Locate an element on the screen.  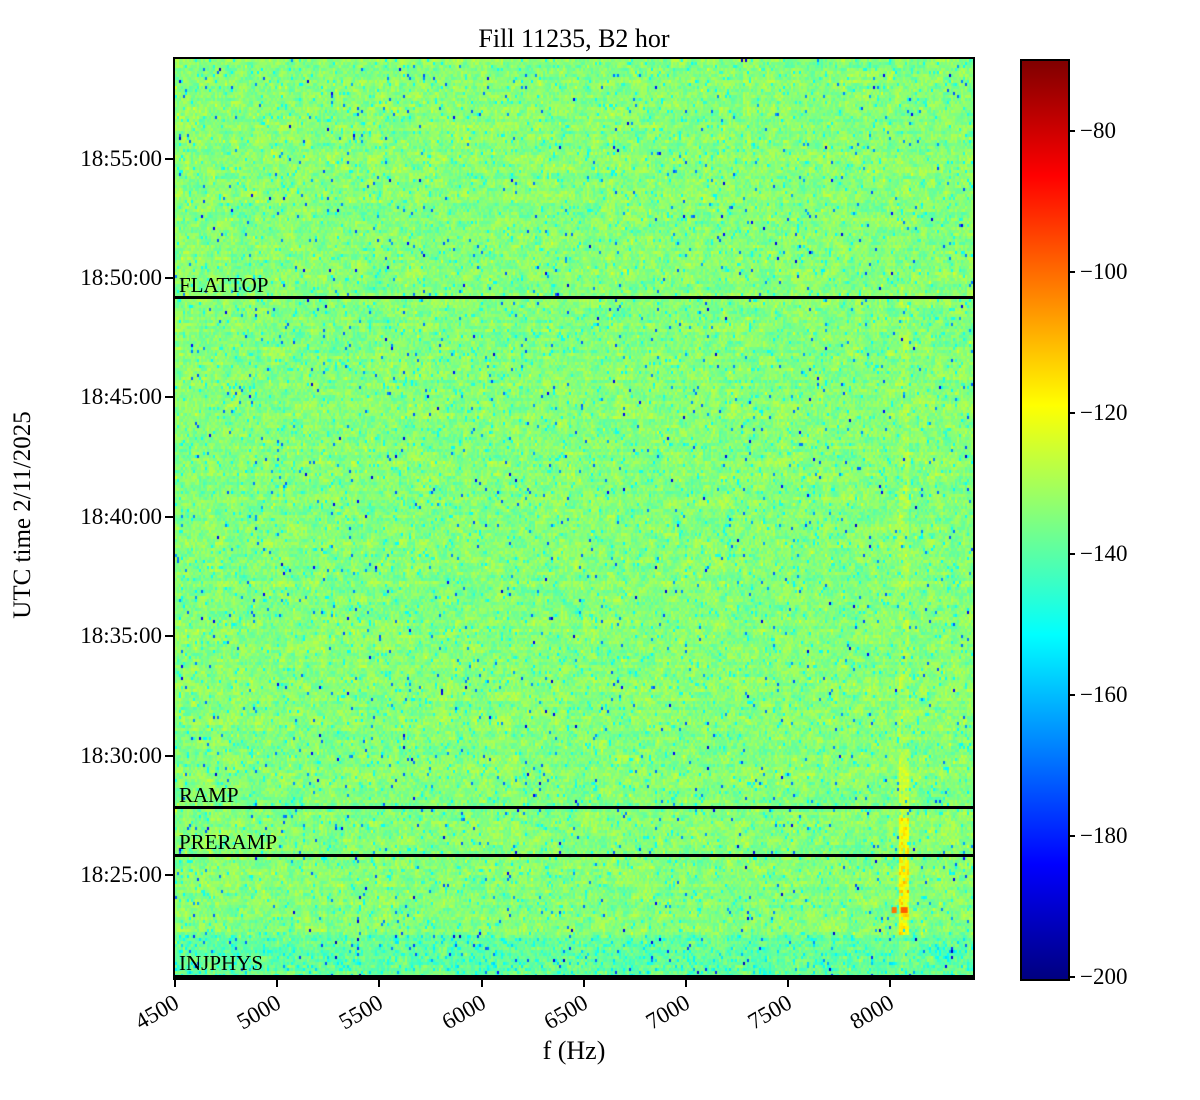
colorbar is located at coordinates (1045, 520).